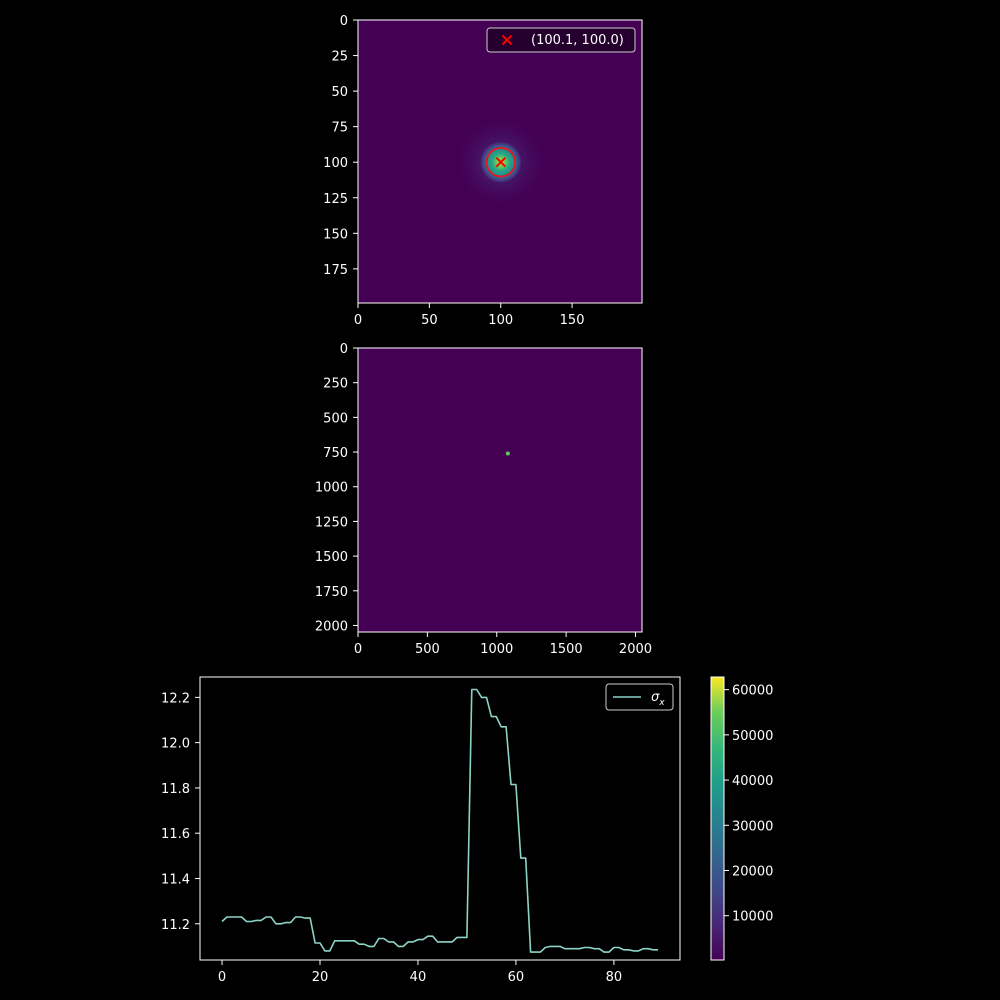 Image resolution: width=1000 pixels, height=1000 pixels. I want to click on sigma-x-series-line, so click(439, 820).